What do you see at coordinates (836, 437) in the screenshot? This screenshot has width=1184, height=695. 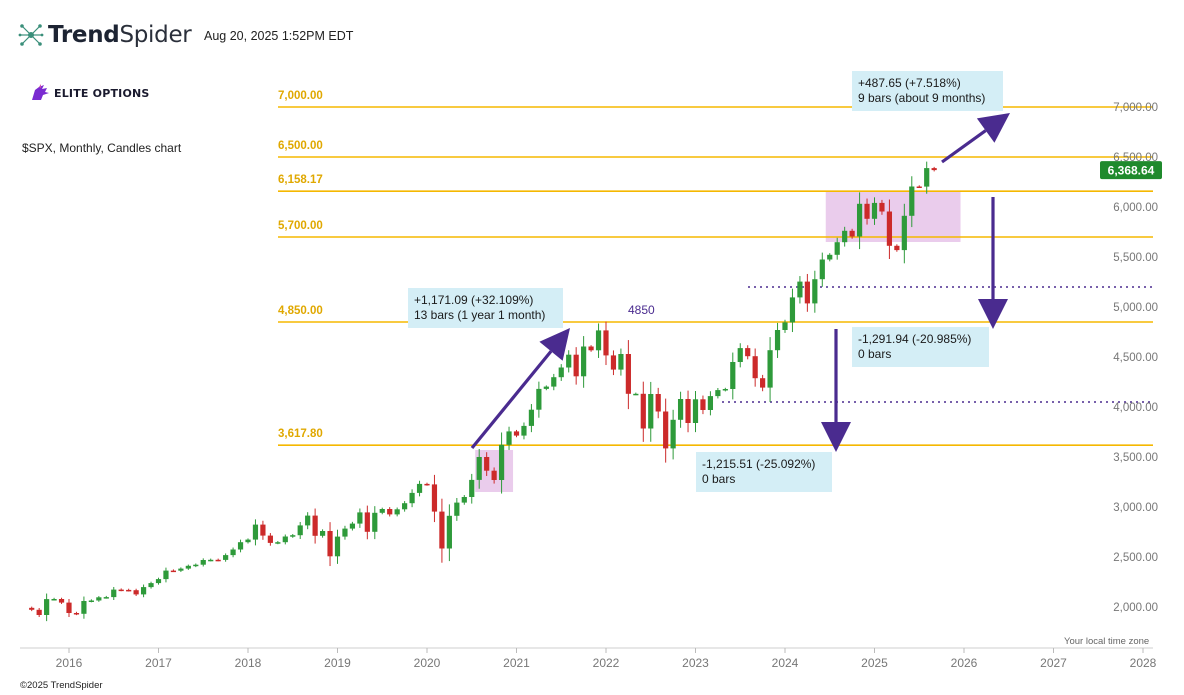 I see `arrow-down-2024-head` at bounding box center [836, 437].